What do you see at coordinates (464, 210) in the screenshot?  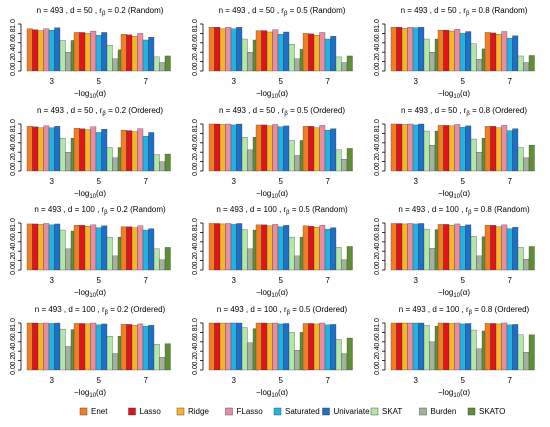 I see `panel-title: n = 493 , d = 100 , rβ = 0.8 (Random)` at bounding box center [464, 210].